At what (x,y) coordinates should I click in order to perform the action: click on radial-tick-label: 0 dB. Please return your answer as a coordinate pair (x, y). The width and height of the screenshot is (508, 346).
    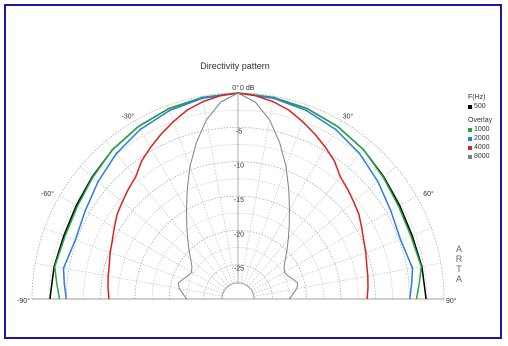
    Looking at the image, I should click on (247, 88).